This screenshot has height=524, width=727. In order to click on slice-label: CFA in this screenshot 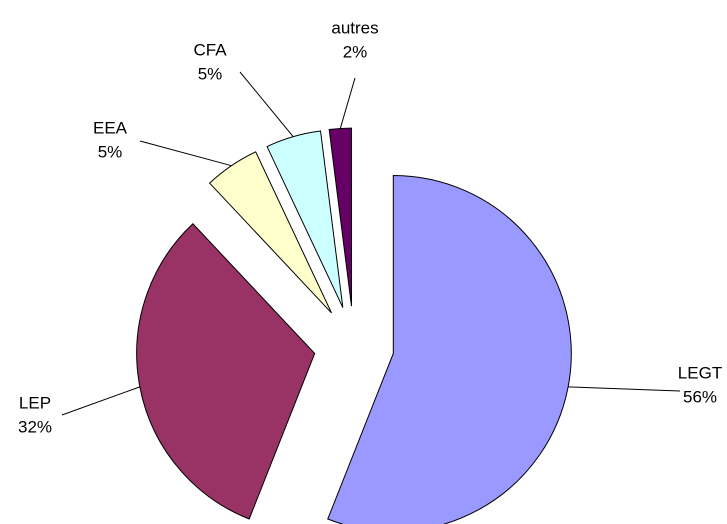, I will do `click(210, 49)`.